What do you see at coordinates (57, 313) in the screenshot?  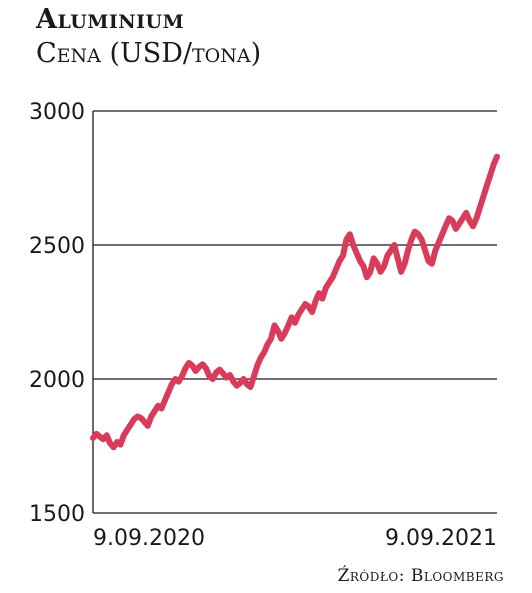 I see `y-axis-ticks: 1500 2000 2500 3000` at bounding box center [57, 313].